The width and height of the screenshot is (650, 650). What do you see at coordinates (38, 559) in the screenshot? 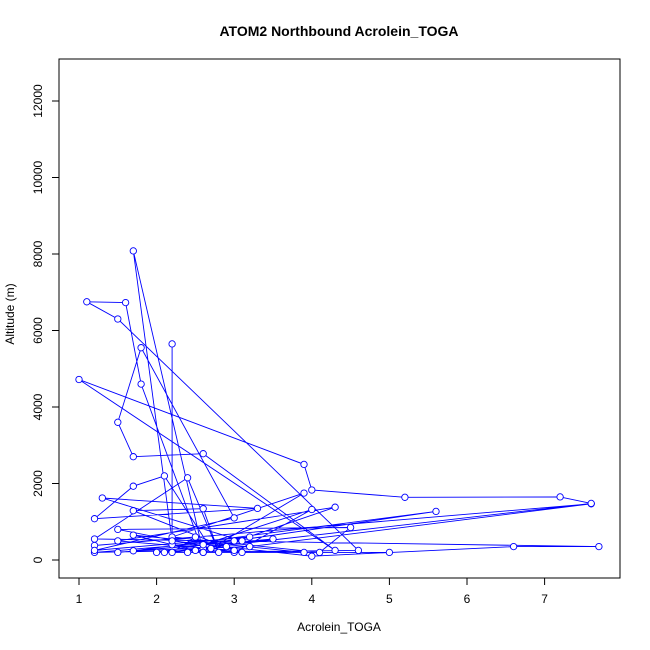
I see `y-tick-label: 0` at bounding box center [38, 559].